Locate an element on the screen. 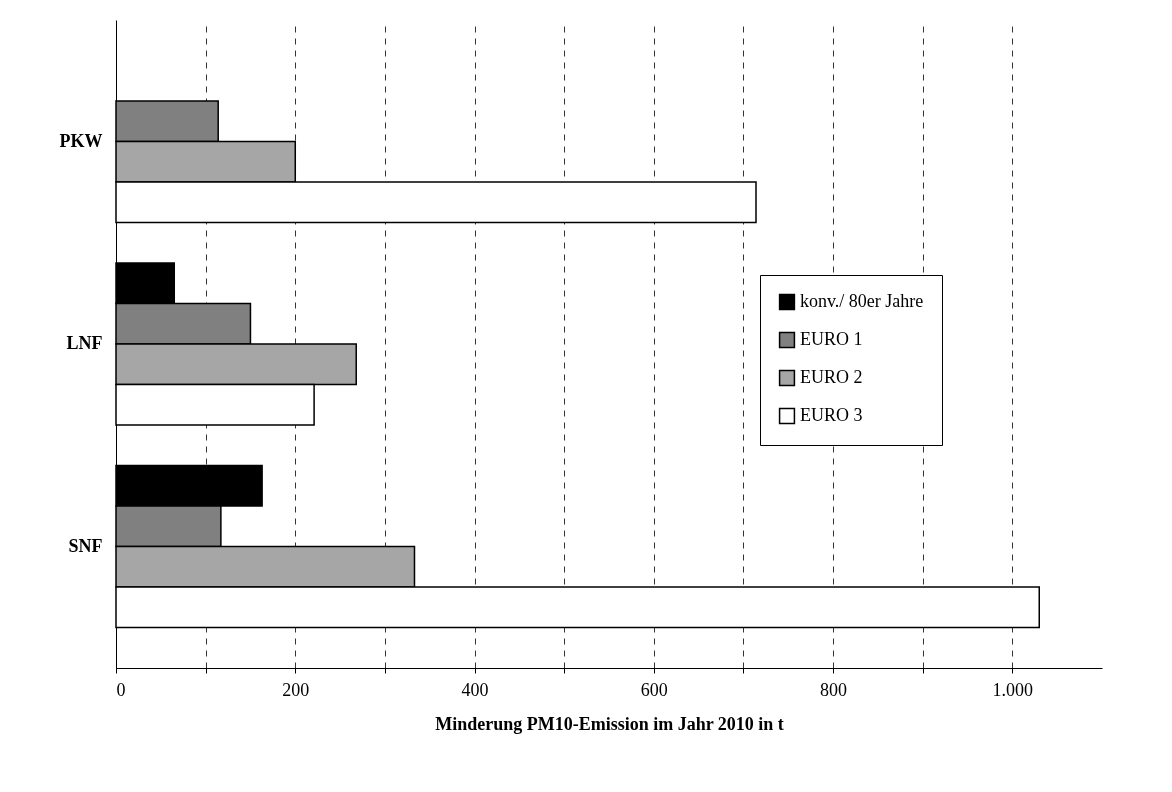 The height and width of the screenshot is (792, 1172). legend-label: EURO 2 is located at coordinates (831, 377).